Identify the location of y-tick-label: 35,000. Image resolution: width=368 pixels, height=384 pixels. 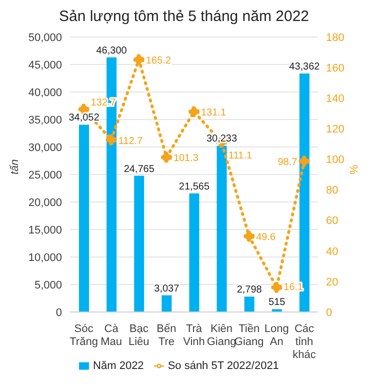
(45, 120).